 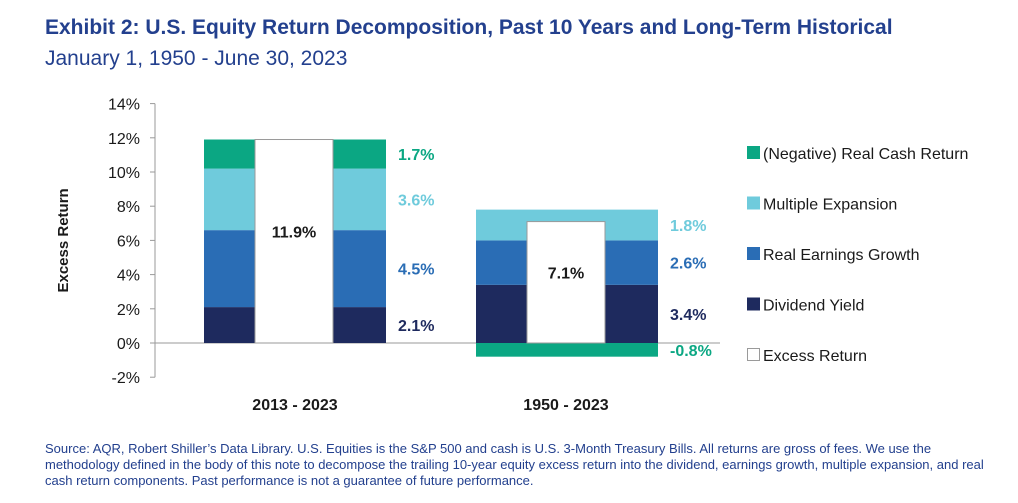 What do you see at coordinates (691, 351) in the screenshot?
I see `value-label-cash: -0.8%` at bounding box center [691, 351].